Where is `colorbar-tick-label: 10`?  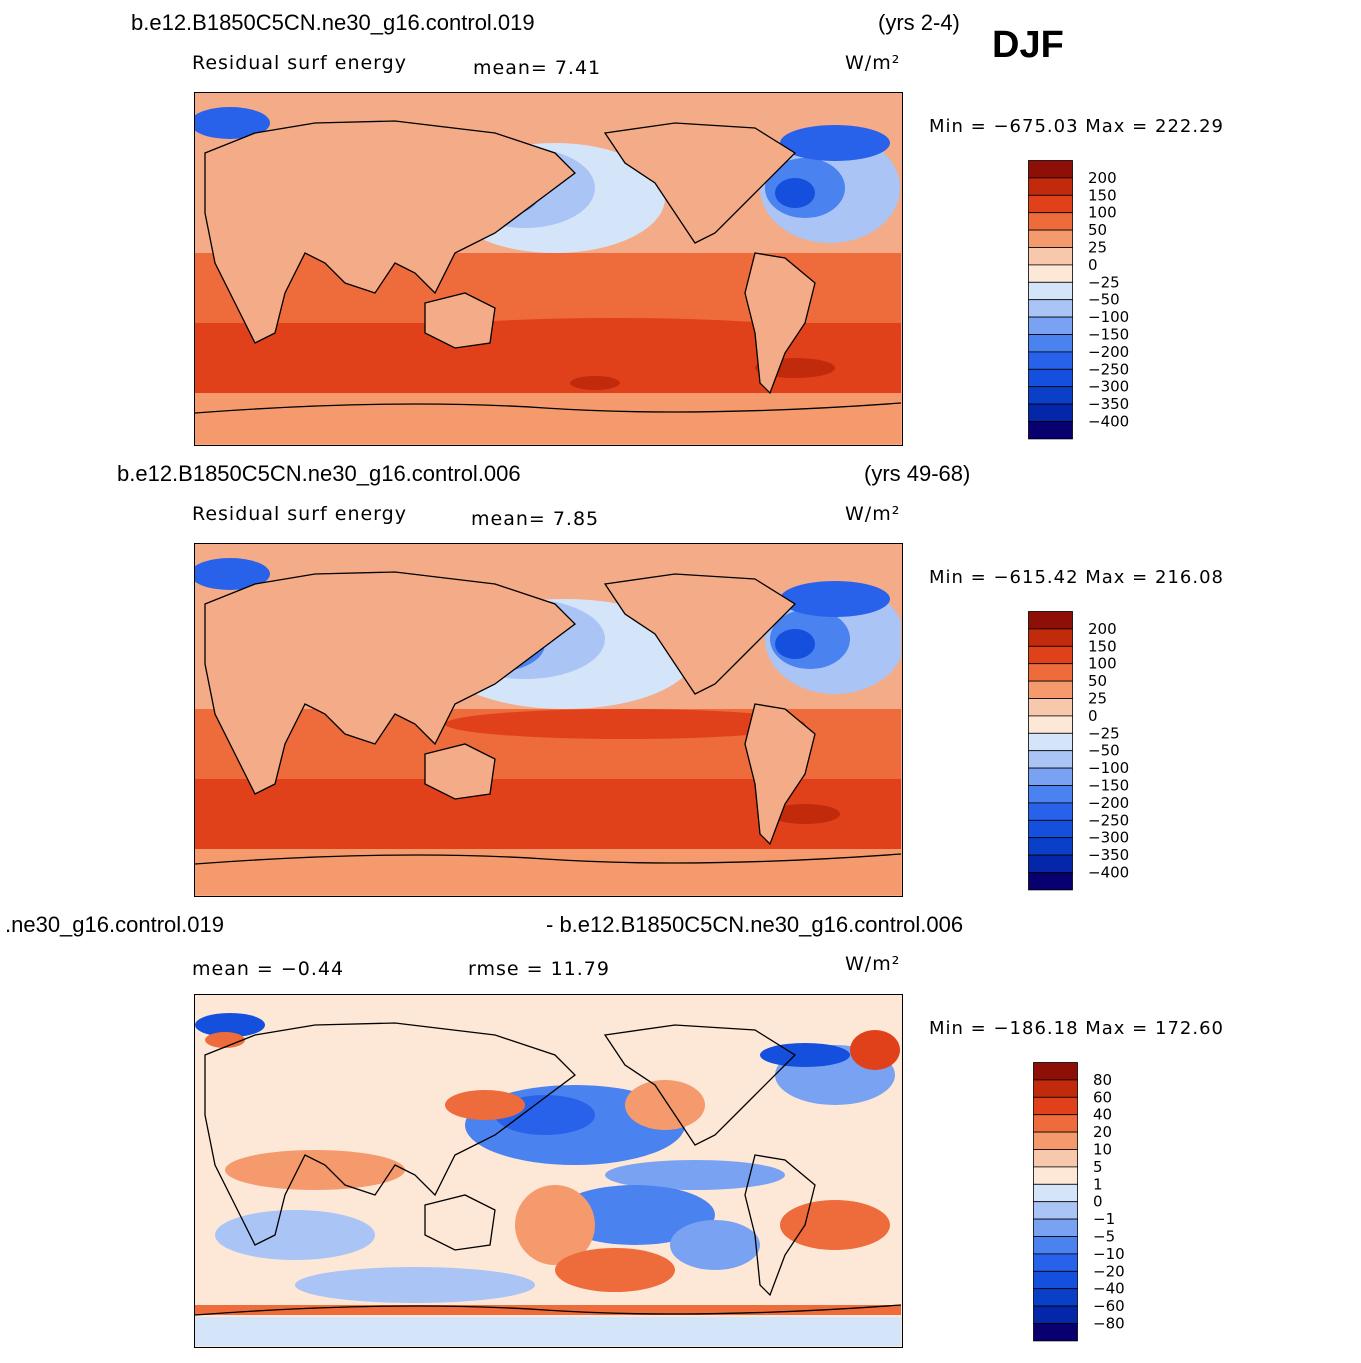
colorbar-tick-label: 10 is located at coordinates (1102, 1150).